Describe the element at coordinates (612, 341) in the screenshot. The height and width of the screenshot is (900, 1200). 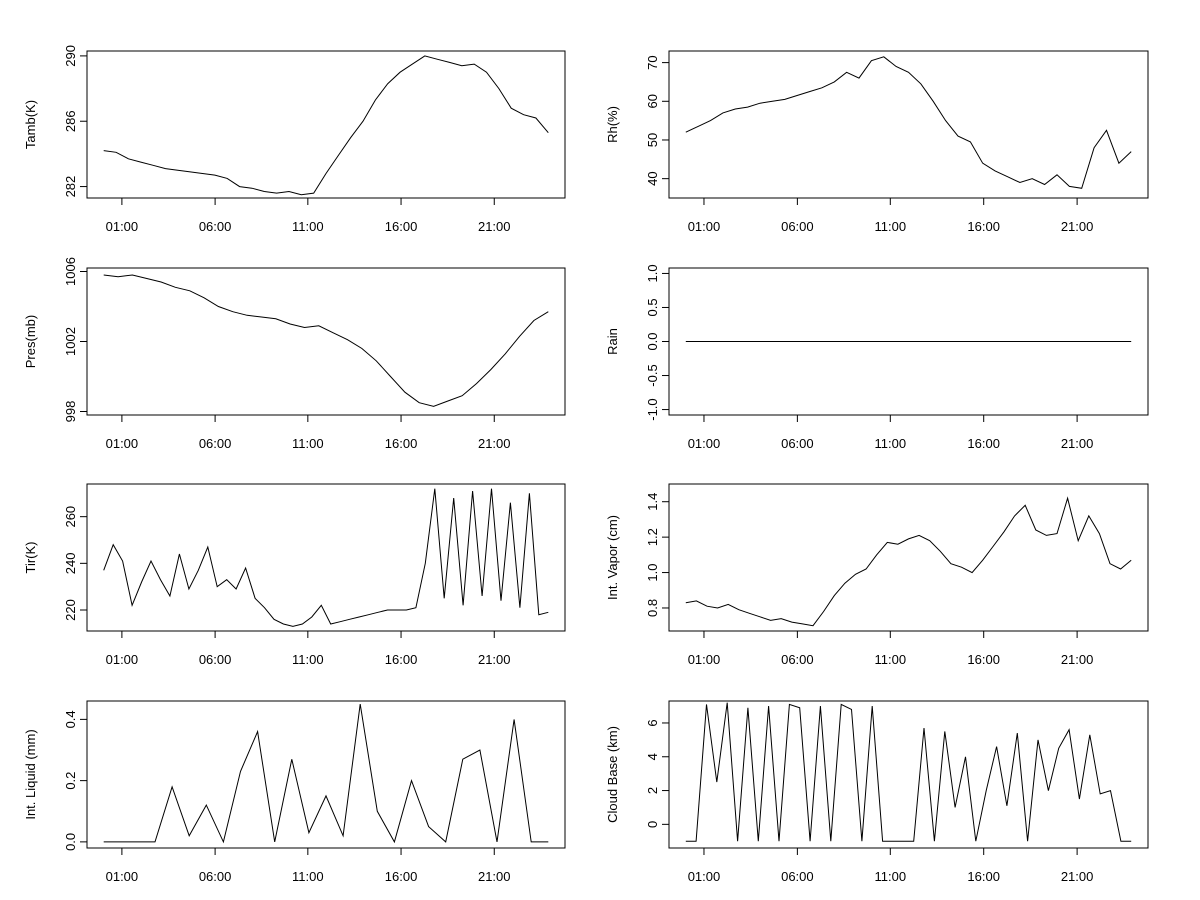
I see `y-axis-label: Rain` at that location.